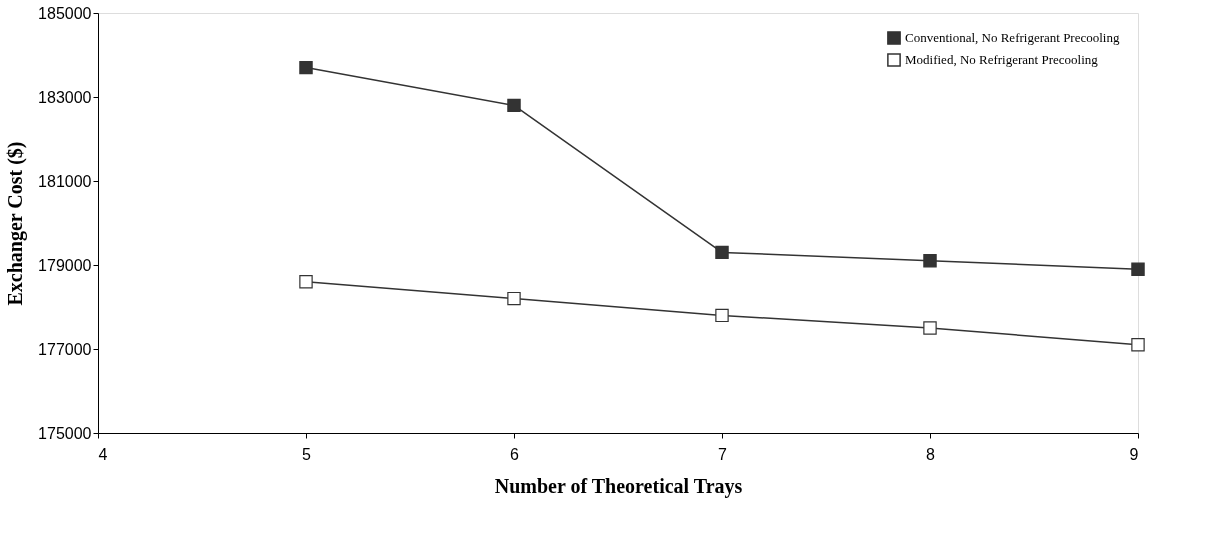 This screenshot has height=550, width=1213. Describe the element at coordinates (1134, 454) in the screenshot. I see `x-tick-label: 9` at that location.